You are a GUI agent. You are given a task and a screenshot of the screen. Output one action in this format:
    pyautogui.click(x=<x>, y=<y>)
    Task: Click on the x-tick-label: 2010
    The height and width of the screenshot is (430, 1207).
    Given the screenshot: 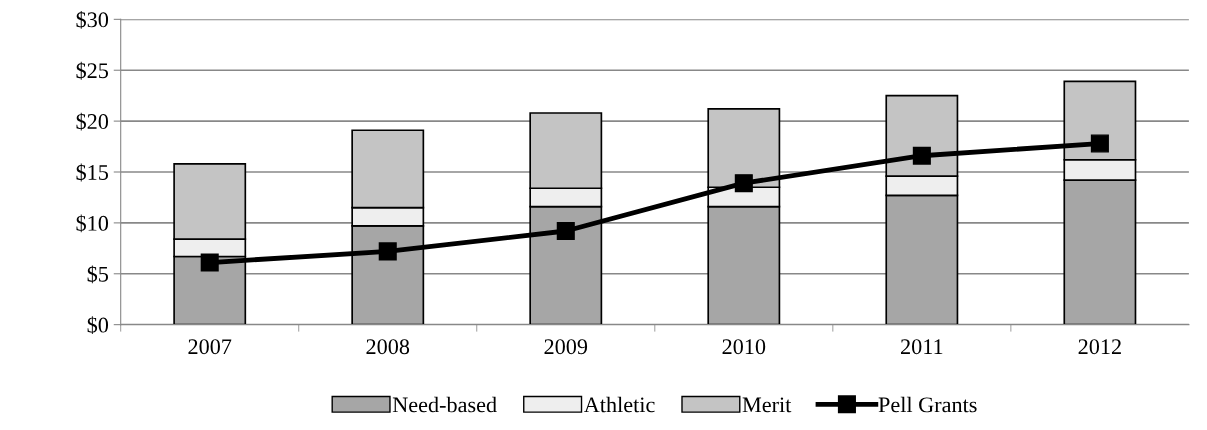 What is the action you would take?
    pyautogui.click(x=744, y=347)
    